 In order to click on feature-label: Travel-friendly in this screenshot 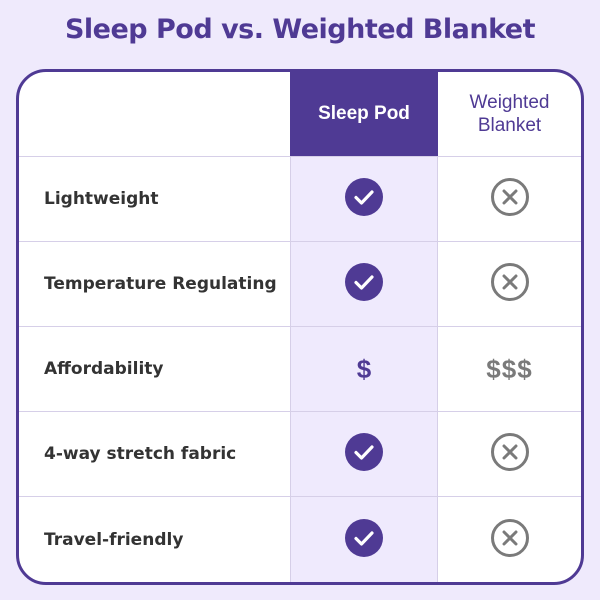, I will do `click(114, 539)`.